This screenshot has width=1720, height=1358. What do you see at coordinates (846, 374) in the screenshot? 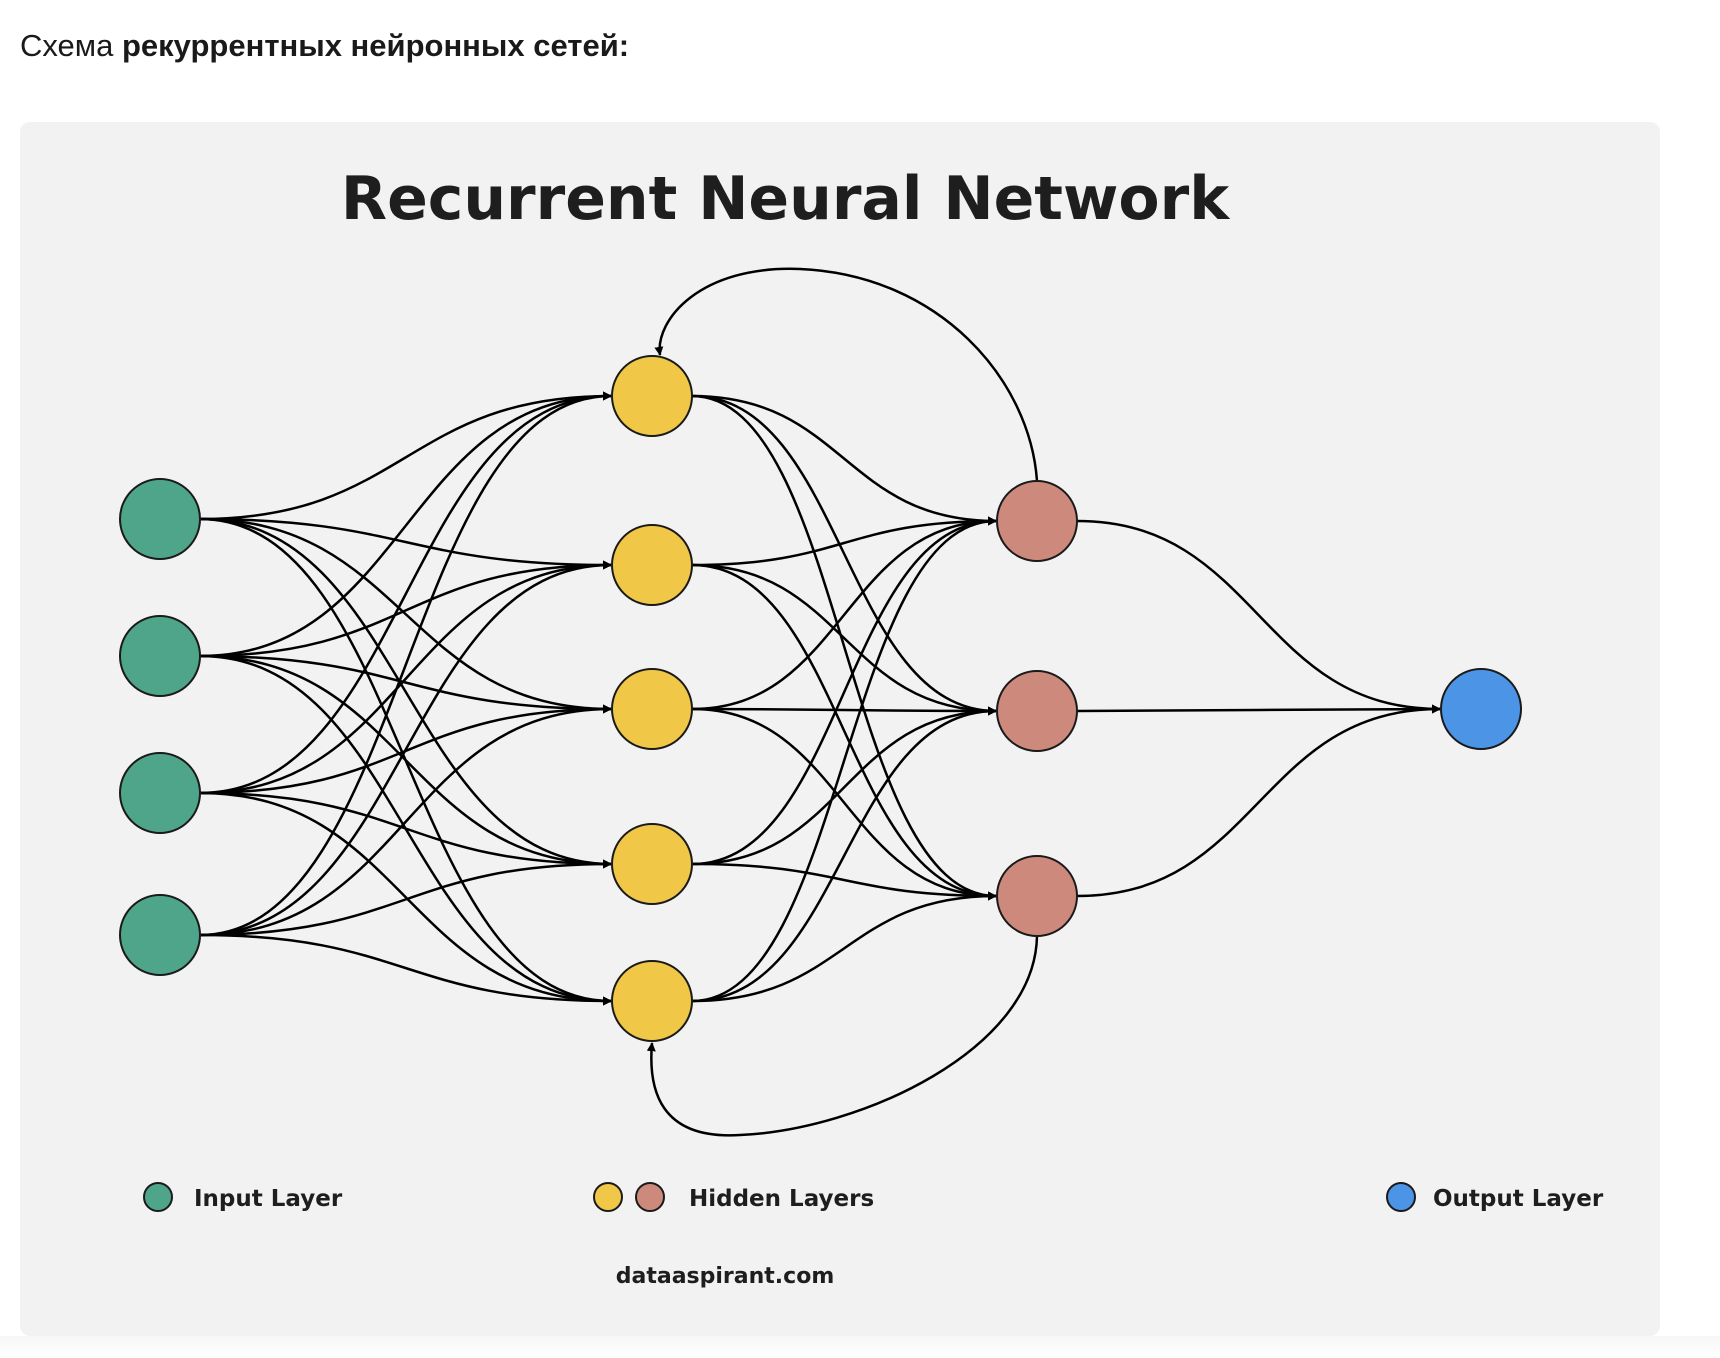
I see `recurrent-loop-top` at bounding box center [846, 374].